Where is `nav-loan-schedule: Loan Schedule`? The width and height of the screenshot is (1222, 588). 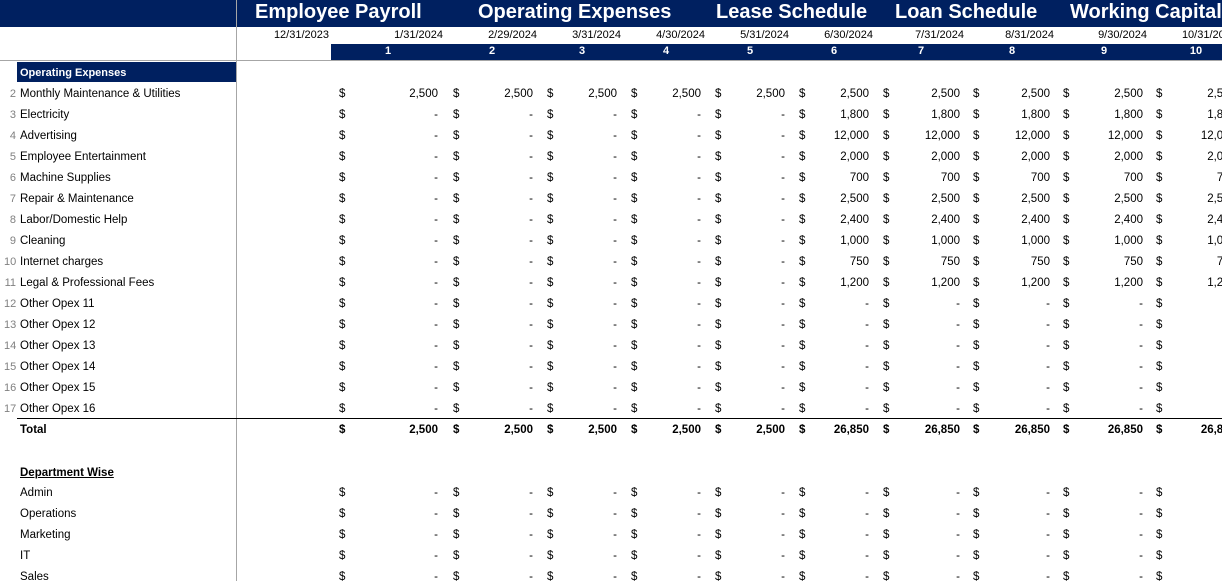 nav-loan-schedule: Loan Schedule is located at coordinates (966, 12).